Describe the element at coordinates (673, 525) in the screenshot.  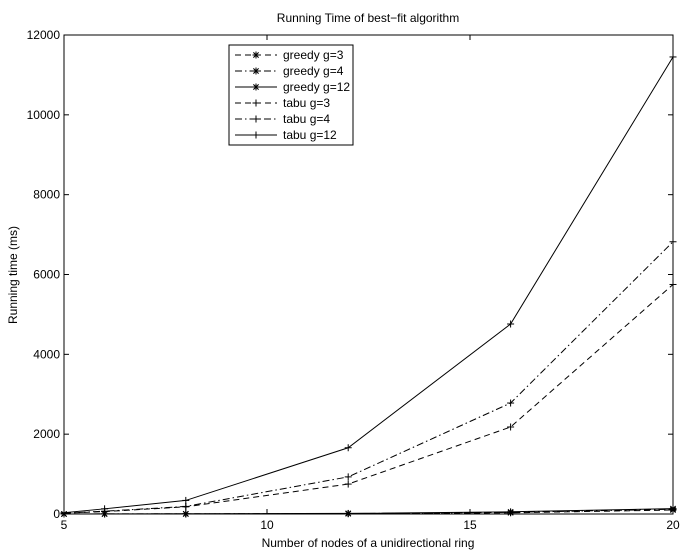
I see `x-tick-label: 20` at that location.